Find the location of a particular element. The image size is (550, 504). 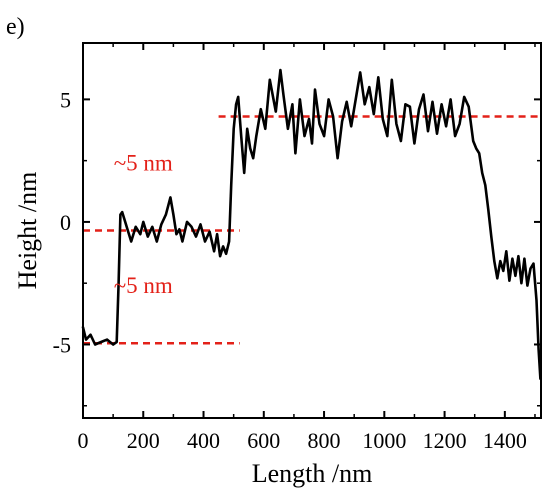

panel-label: e) is located at coordinates (15, 27).